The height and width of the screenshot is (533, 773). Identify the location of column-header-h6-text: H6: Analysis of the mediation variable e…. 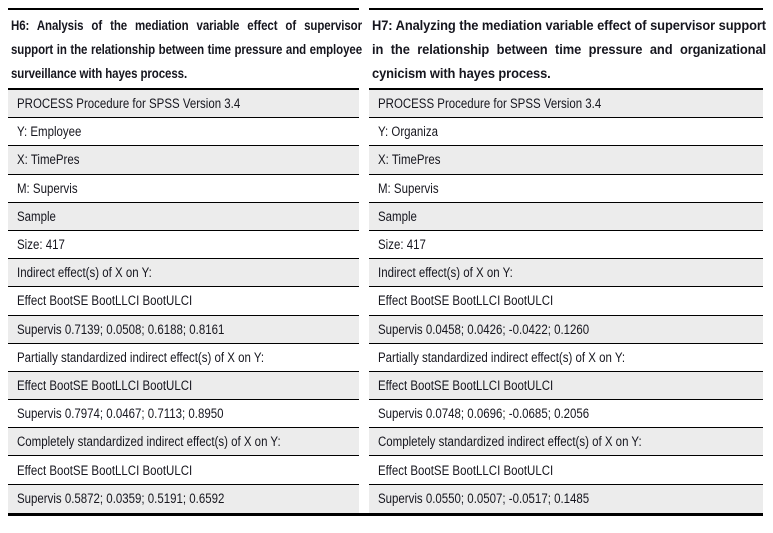
(187, 49).